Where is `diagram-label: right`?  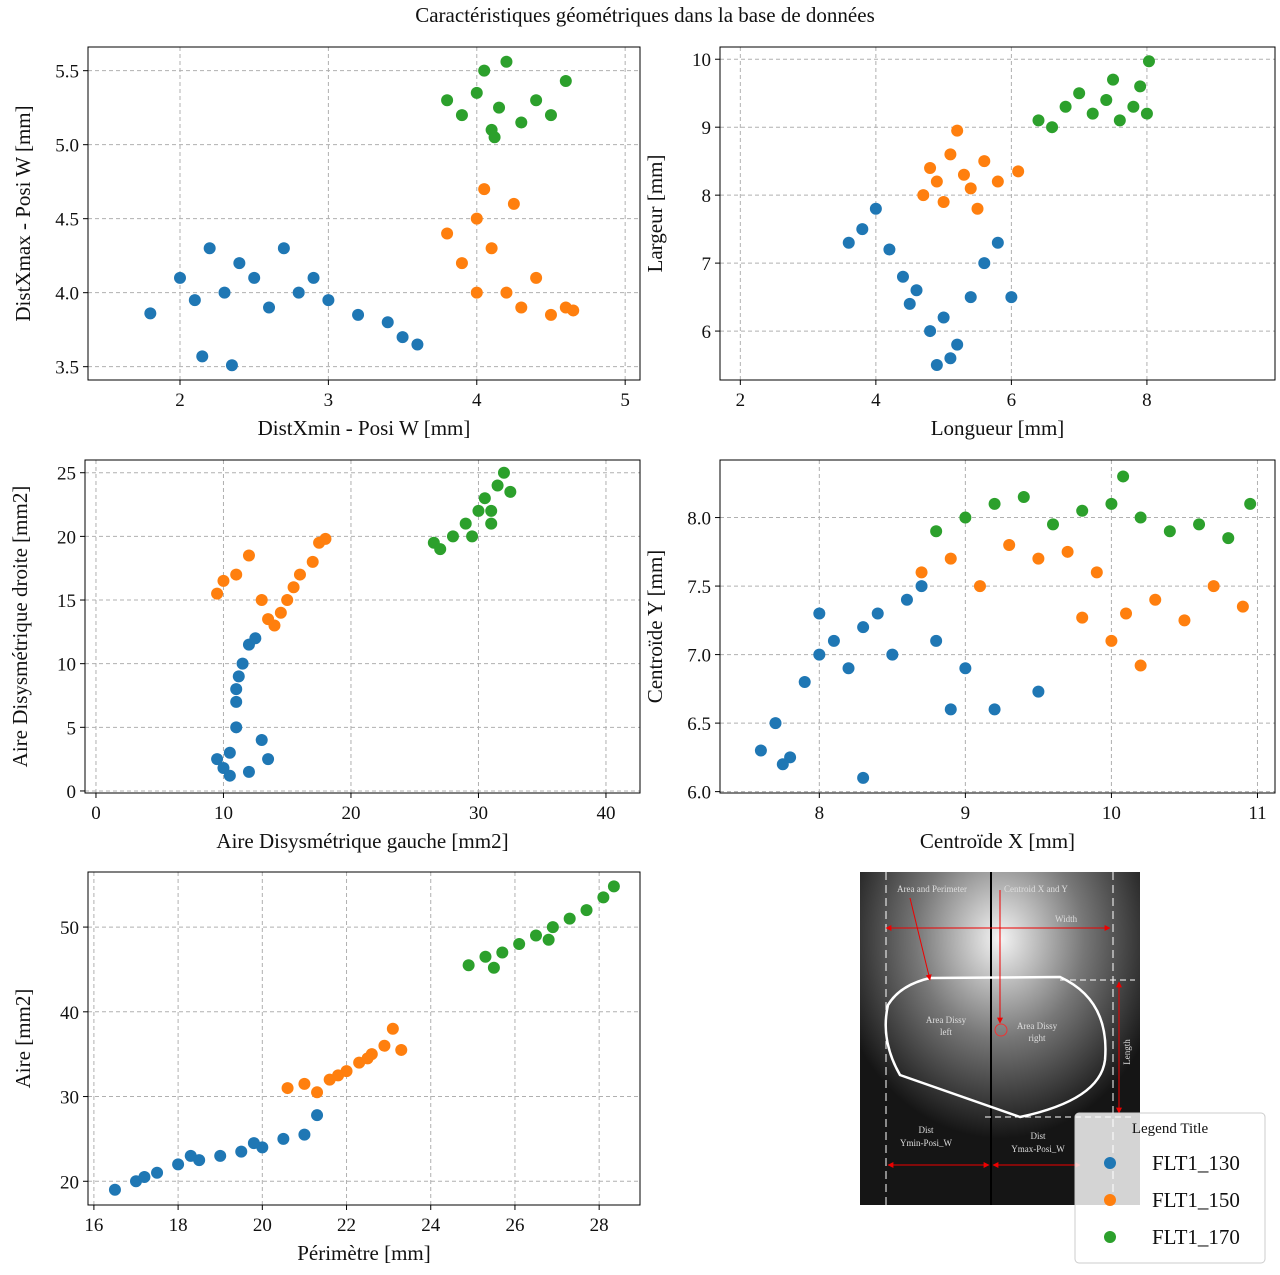 diagram-label: right is located at coordinates (1037, 1038).